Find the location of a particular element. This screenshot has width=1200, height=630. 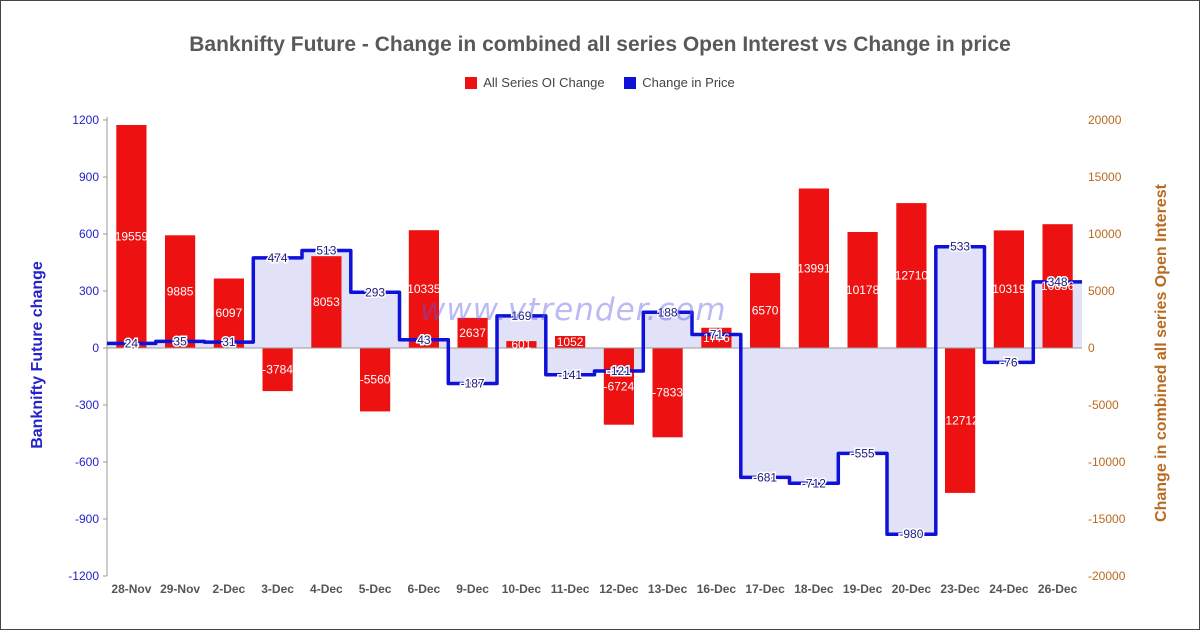

x-tick-label: 23-Dec is located at coordinates (960, 589).